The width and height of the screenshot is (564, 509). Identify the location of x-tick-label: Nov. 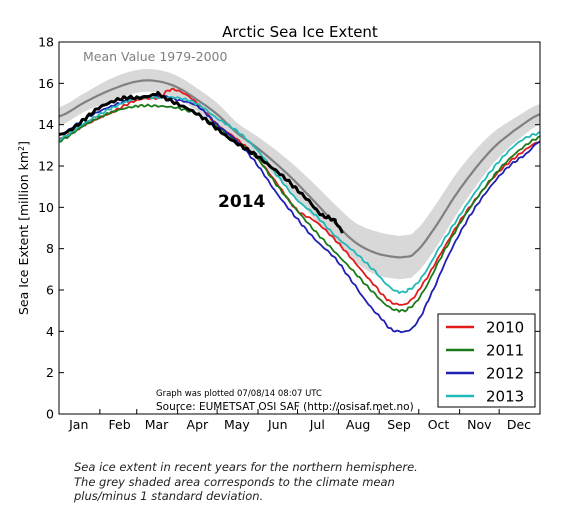
(479, 424).